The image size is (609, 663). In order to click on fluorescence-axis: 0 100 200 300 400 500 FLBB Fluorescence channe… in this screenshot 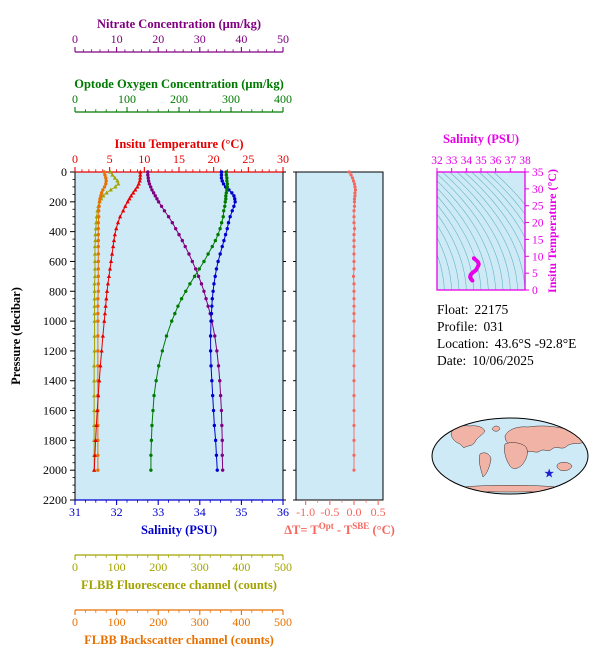, I will do `click(182, 573)`.